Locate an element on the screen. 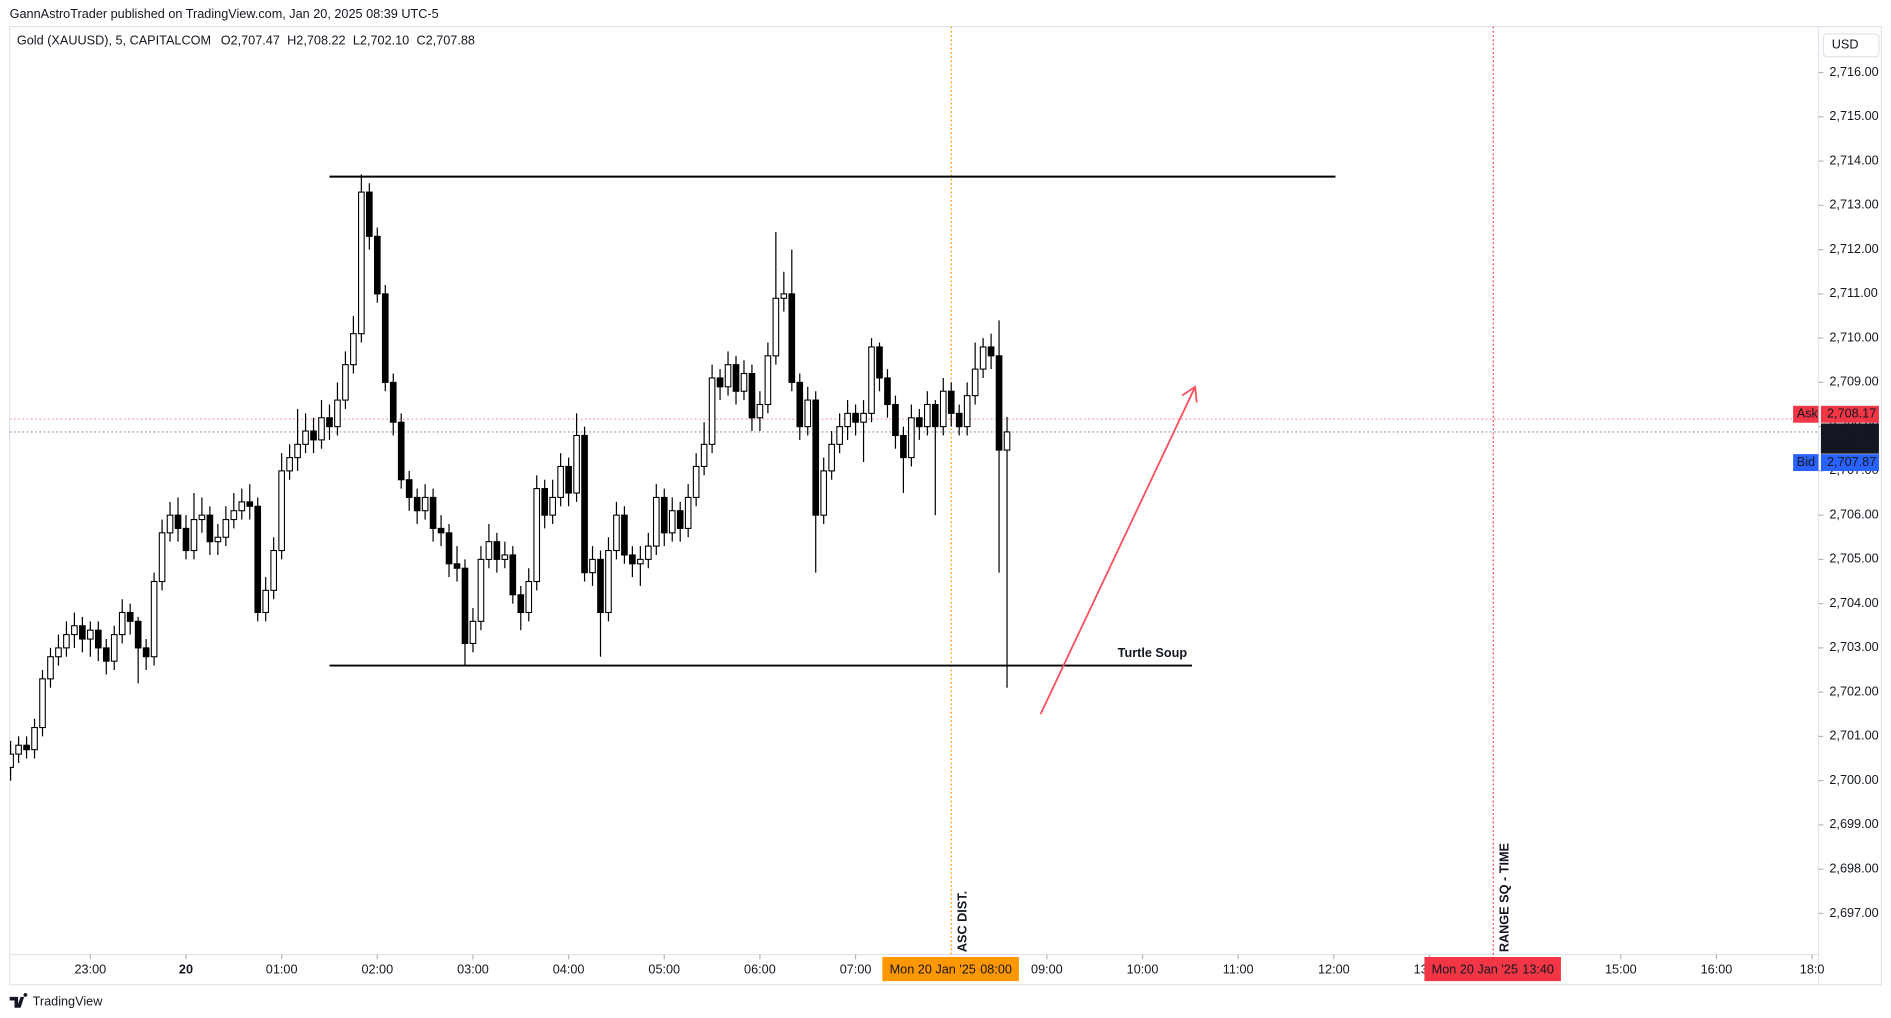  y-tick-label: 2,715.00 is located at coordinates (1853, 116).